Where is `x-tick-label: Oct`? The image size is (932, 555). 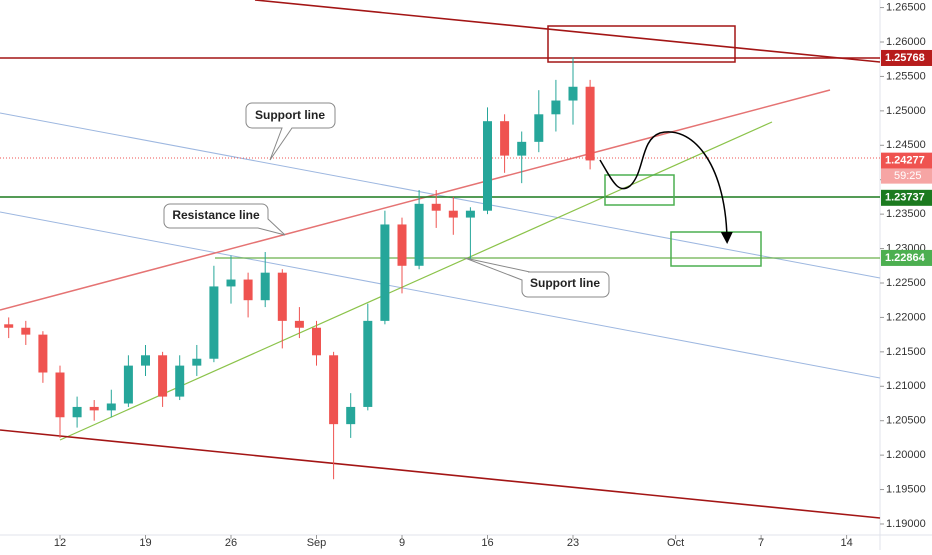
x-tick-label: Oct is located at coordinates (675, 543).